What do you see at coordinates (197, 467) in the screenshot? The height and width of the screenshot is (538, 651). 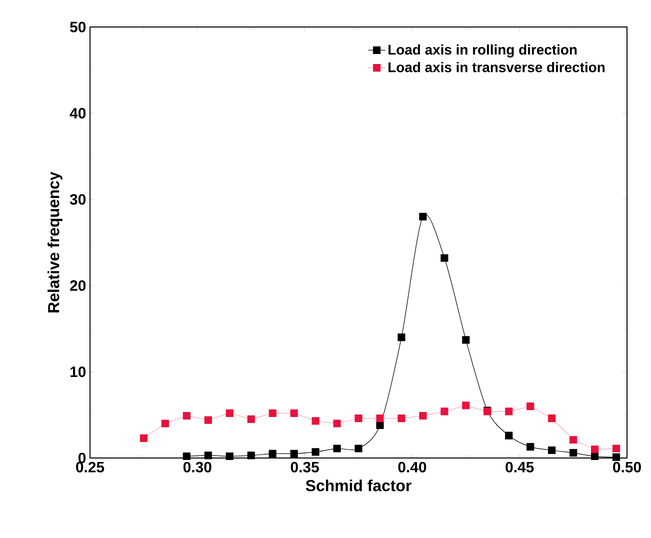 I see `x-tick-label: 0.30` at bounding box center [197, 467].